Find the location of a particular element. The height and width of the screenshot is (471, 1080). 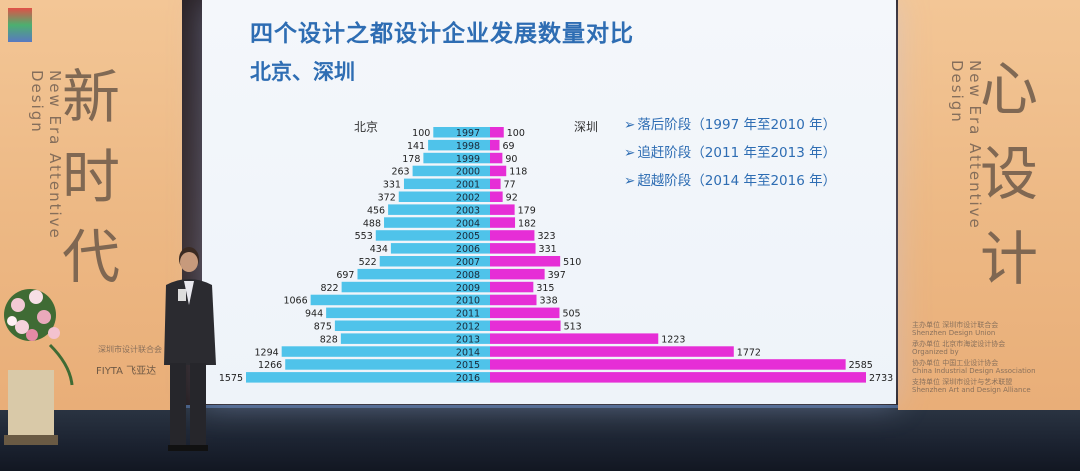

banner-vertical-slogan: New Era Attentive Design is located at coordinates (46, 155).